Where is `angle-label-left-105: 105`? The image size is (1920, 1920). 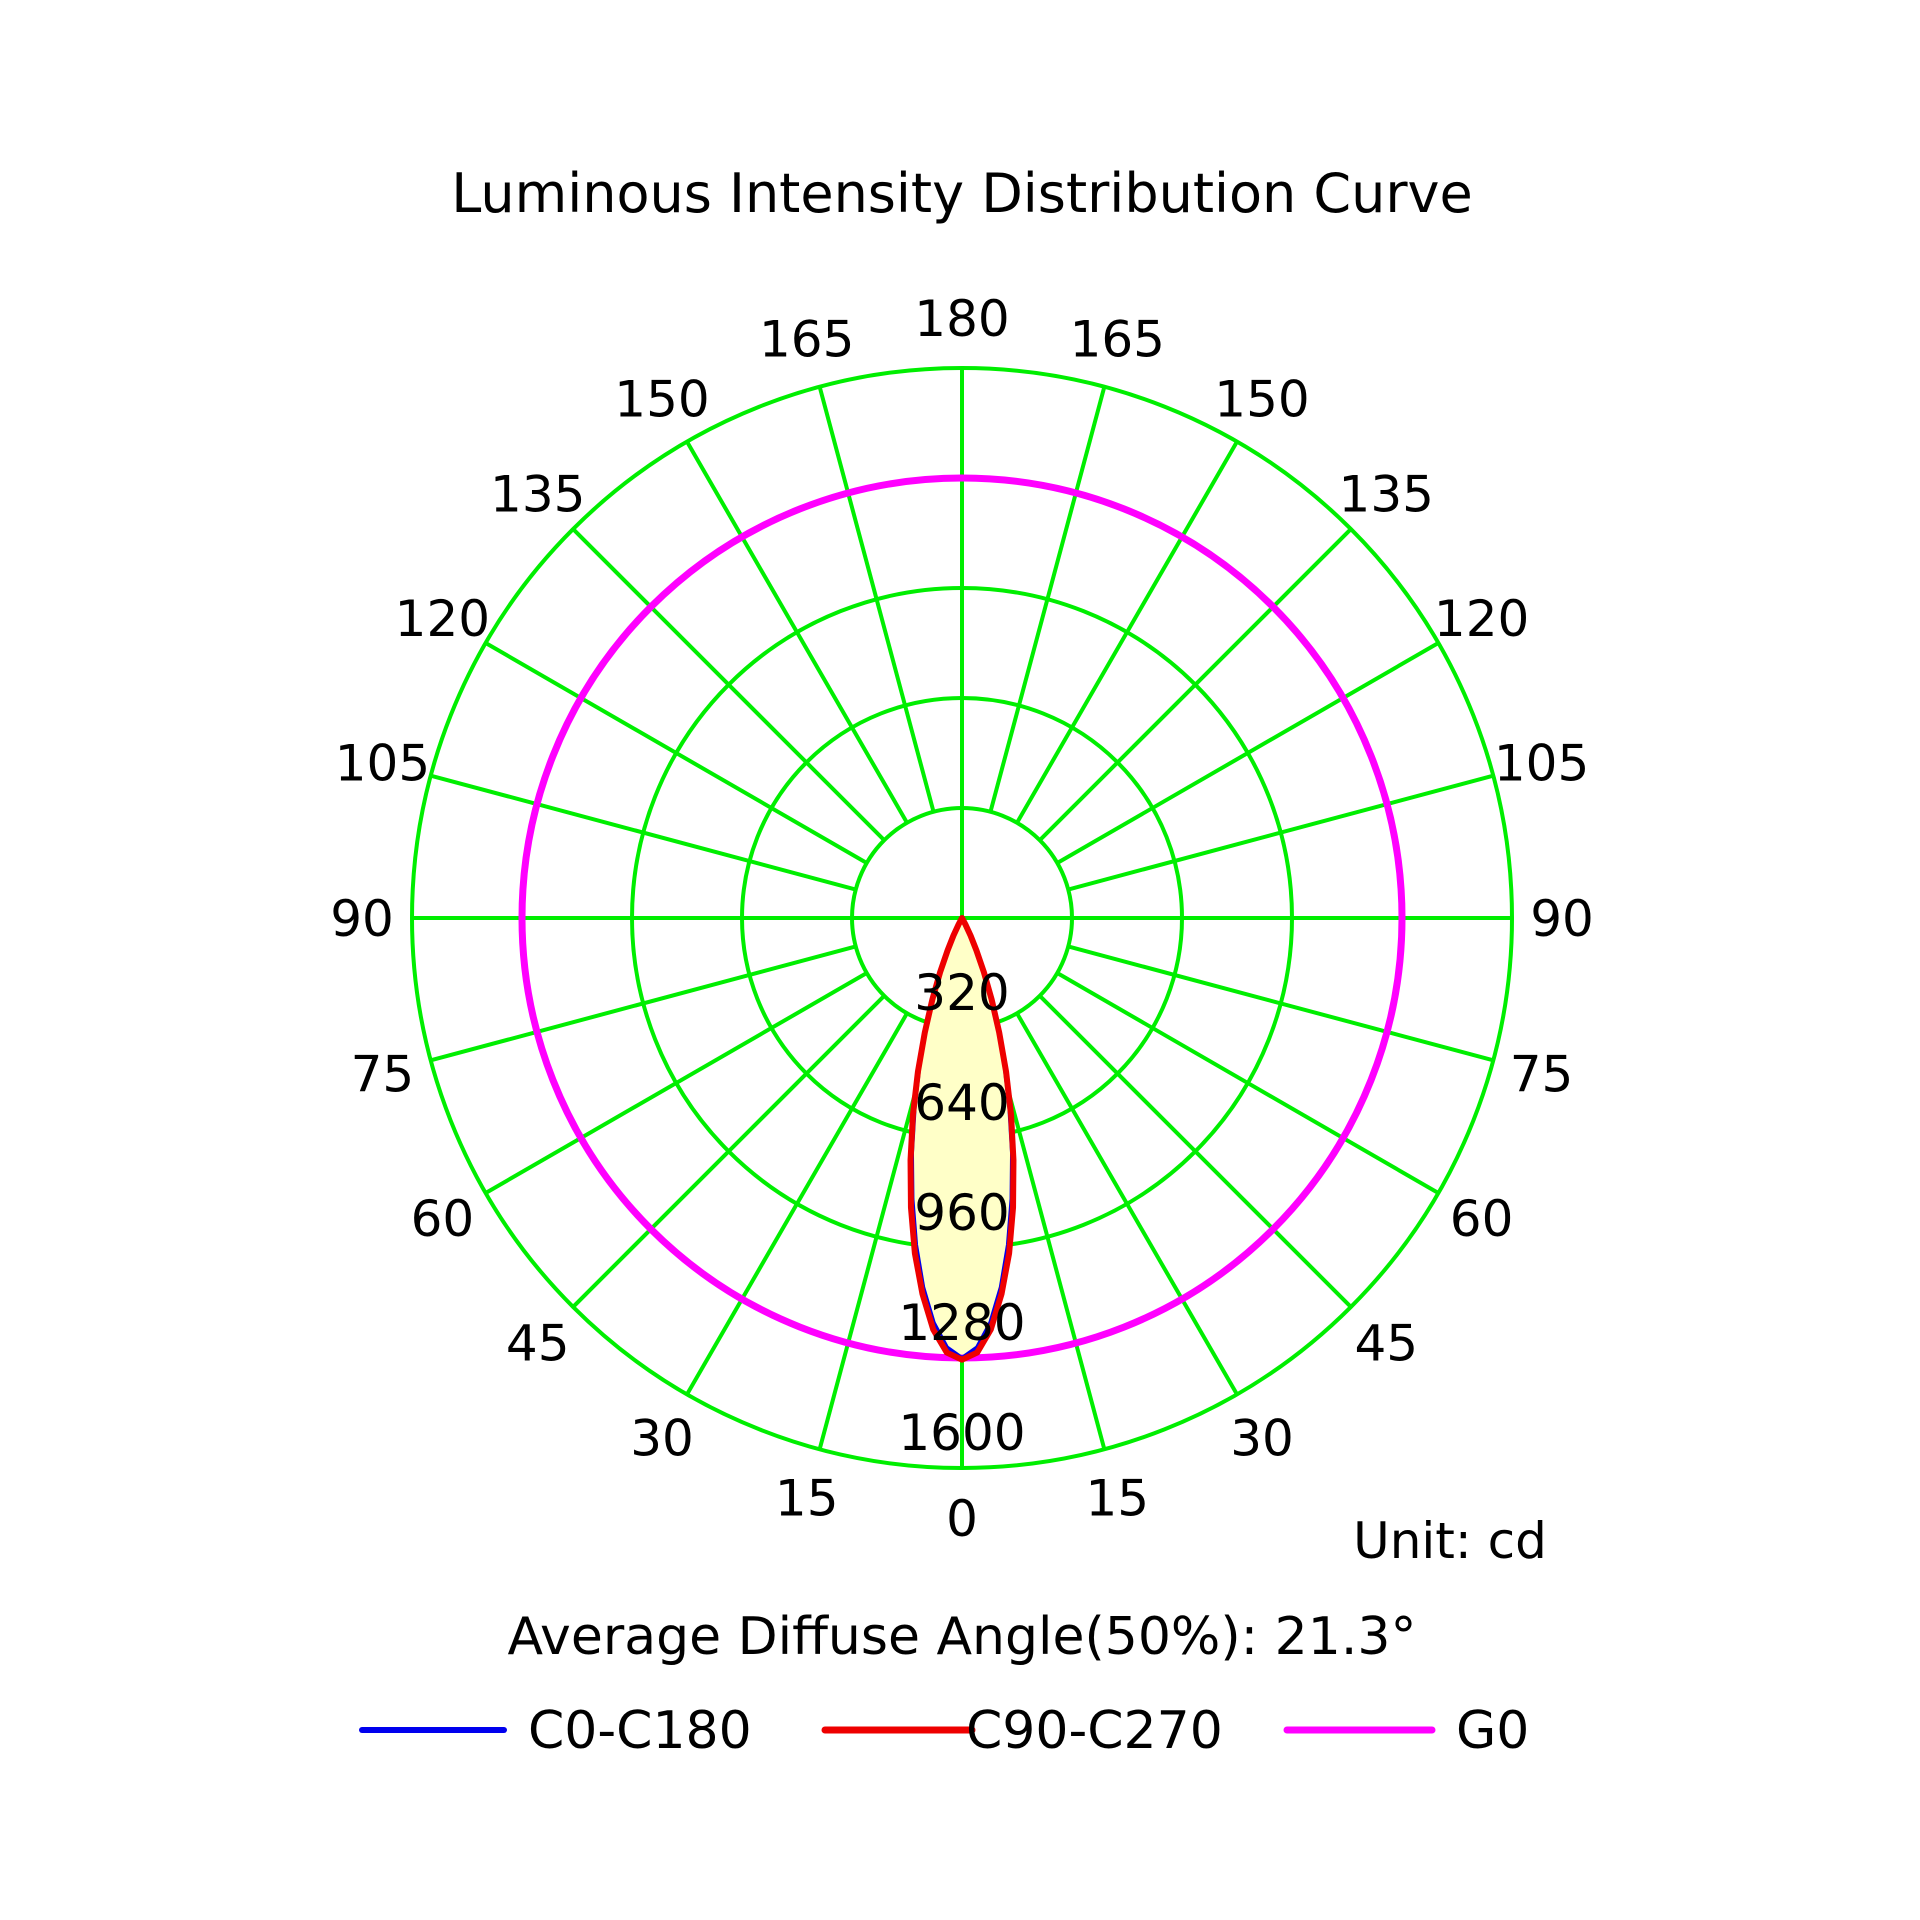
angle-label-left-105: 105 is located at coordinates (382, 764).